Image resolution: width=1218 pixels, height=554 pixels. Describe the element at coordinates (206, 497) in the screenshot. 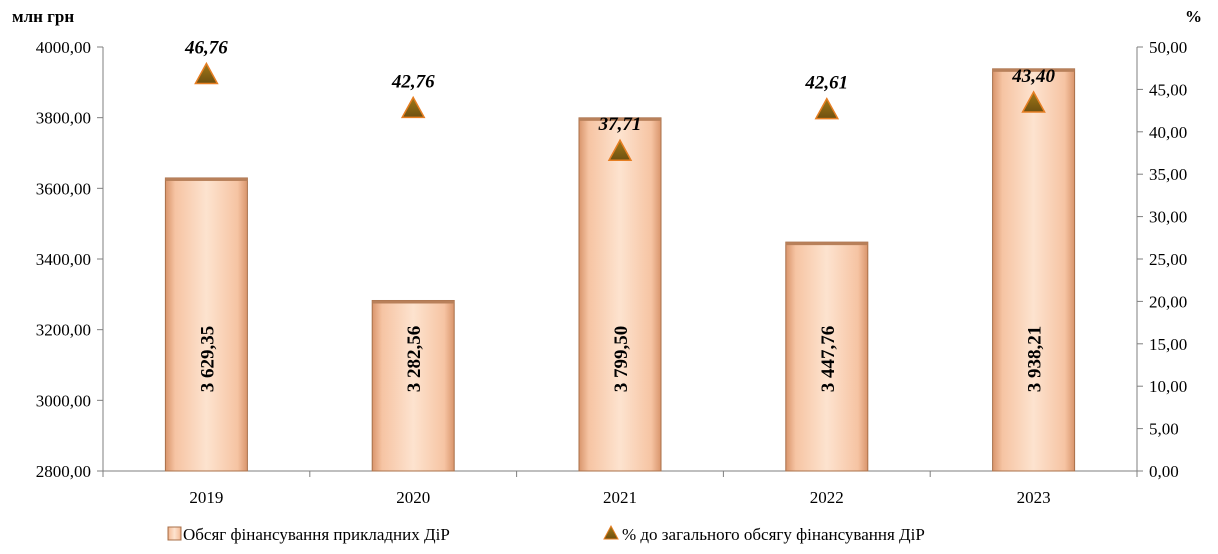

I see `x-tick-label: 2019` at that location.